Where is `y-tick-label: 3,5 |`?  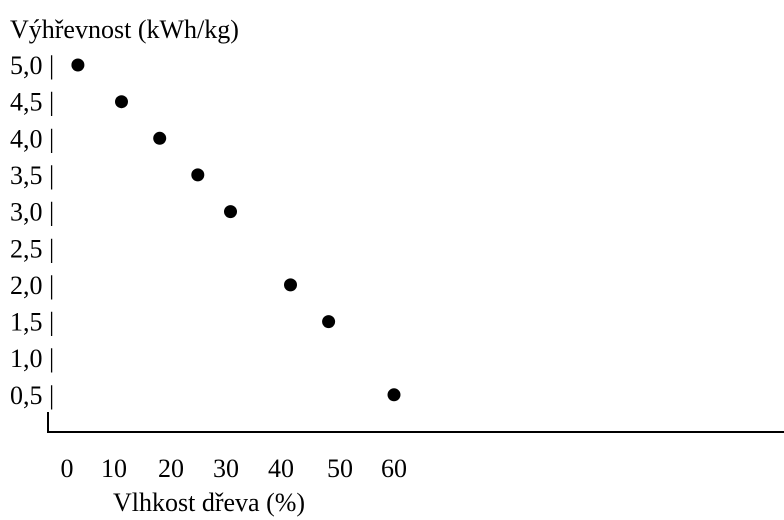
y-tick-label: 3,5 | is located at coordinates (32, 175).